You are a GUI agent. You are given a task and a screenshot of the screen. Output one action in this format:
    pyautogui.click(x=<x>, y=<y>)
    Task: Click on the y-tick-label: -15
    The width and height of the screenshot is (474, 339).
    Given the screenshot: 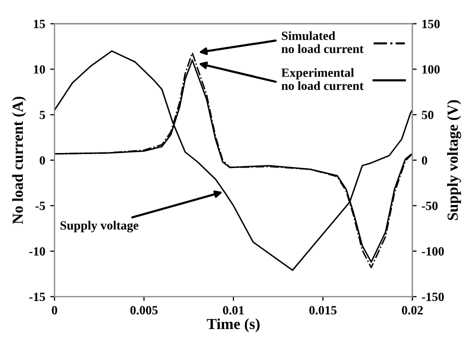 What is the action you would take?
    pyautogui.click(x=37, y=297)
    